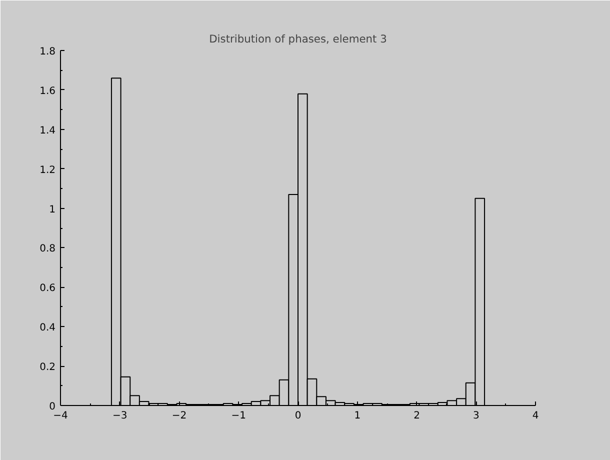 This screenshot has width=610, height=460. I want to click on y-tick-label: 0.4, so click(48, 328).